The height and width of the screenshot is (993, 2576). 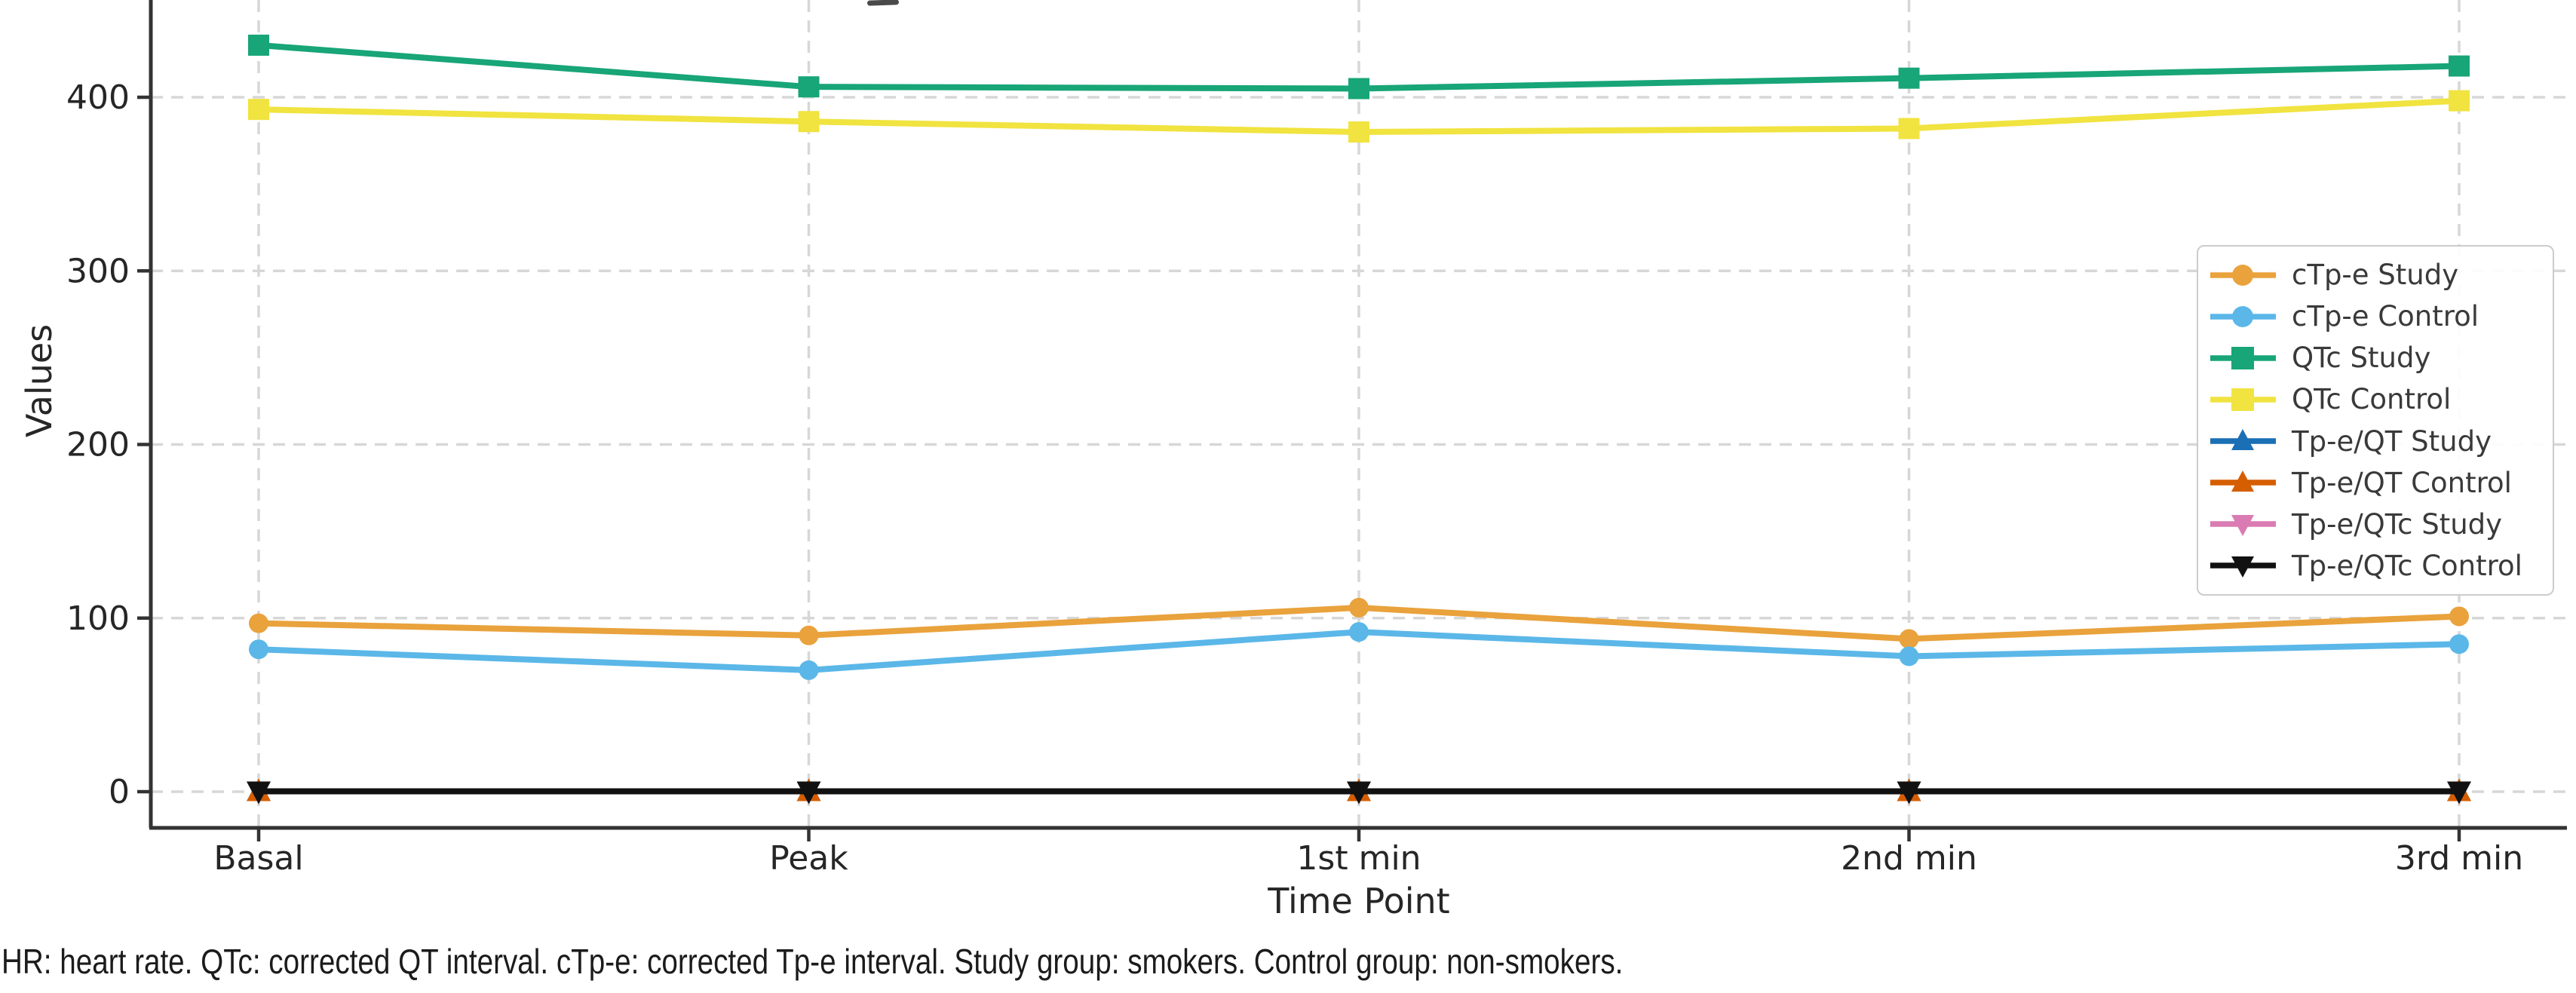 I want to click on legend-marker-tp-e-qt-control, so click(x=2243, y=481).